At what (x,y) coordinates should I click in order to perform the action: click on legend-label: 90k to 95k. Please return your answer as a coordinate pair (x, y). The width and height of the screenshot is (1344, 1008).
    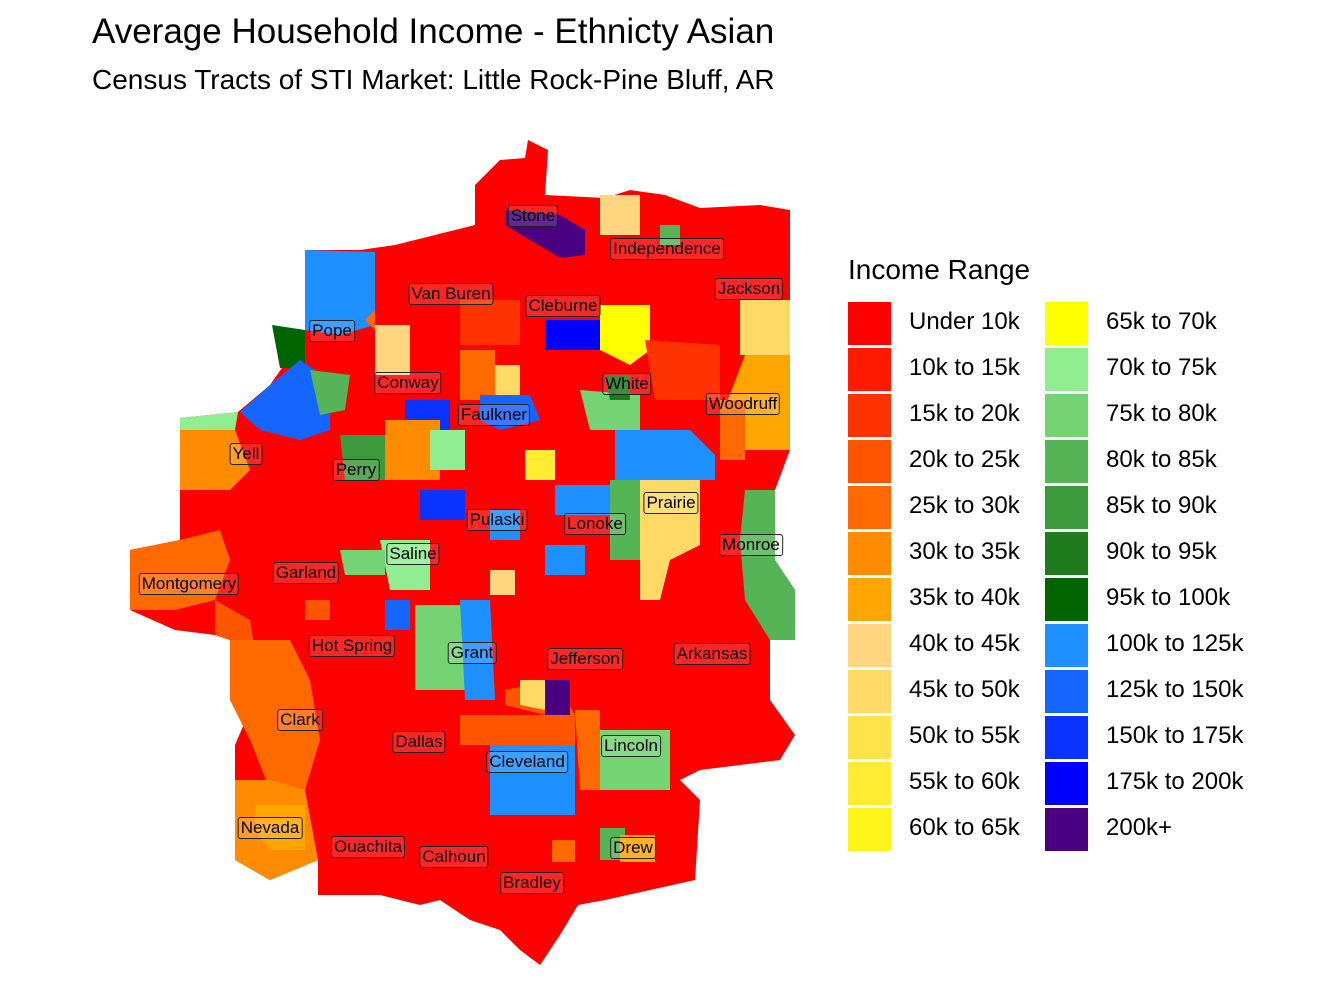
    Looking at the image, I should click on (1161, 551).